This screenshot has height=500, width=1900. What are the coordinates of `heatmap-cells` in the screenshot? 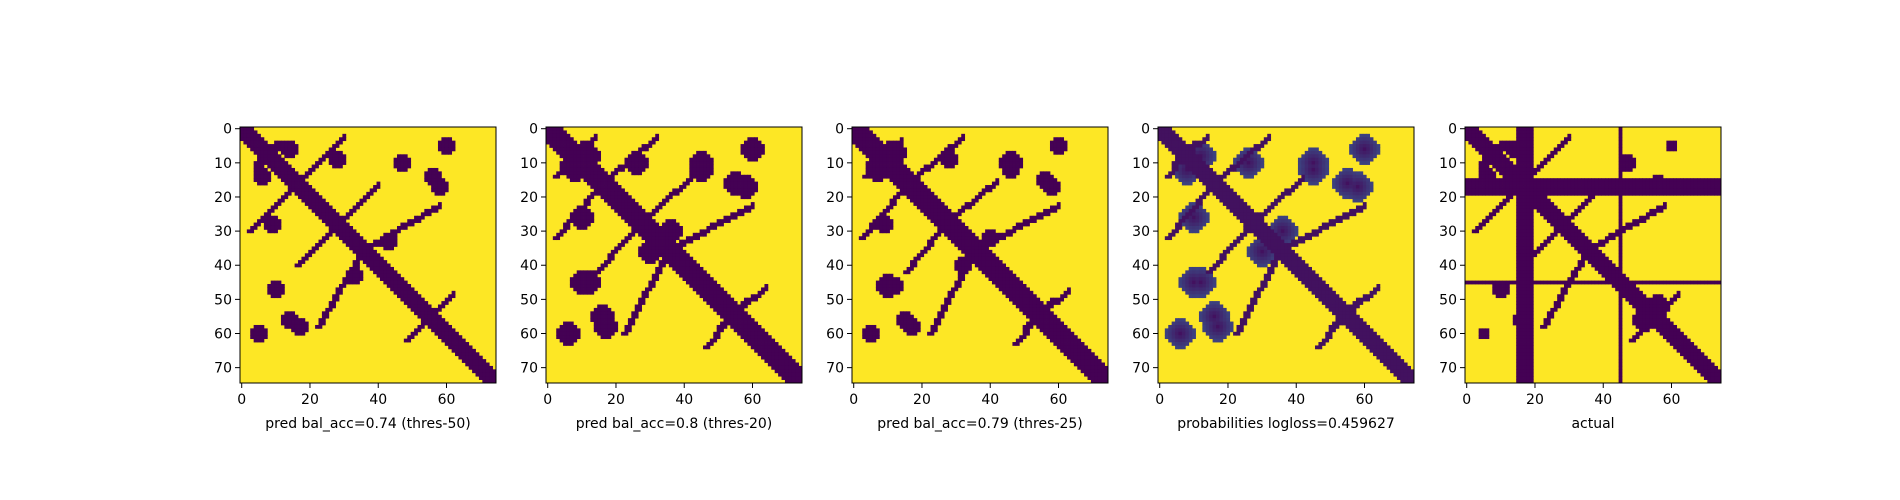 It's located at (980, 255).